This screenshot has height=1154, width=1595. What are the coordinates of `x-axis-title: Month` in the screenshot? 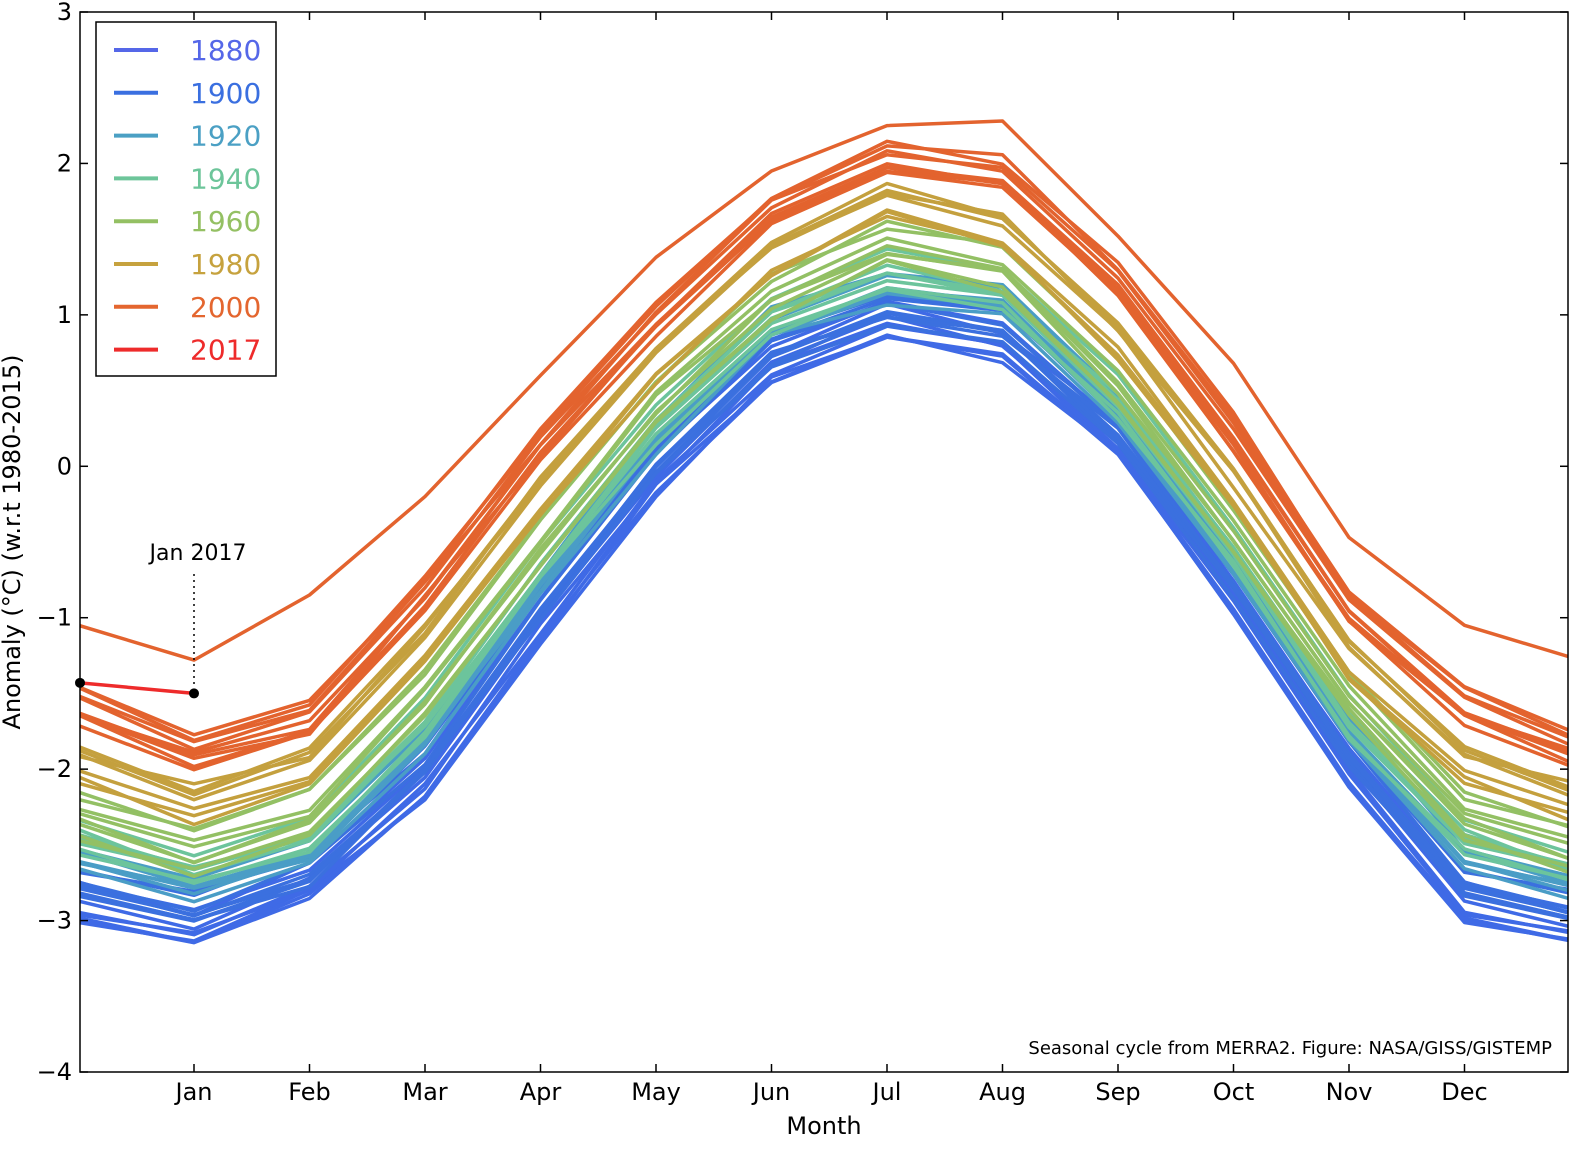 It's located at (823, 1126).